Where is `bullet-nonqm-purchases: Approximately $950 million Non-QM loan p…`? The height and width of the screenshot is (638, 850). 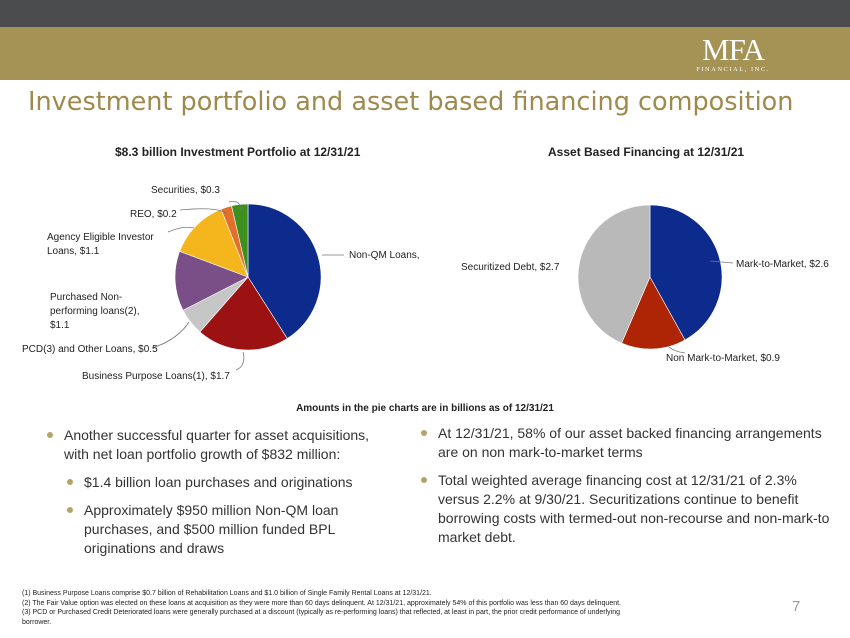 bullet-nonqm-purchases: Approximately $950 million Non-QM loan p… is located at coordinates (226, 529).